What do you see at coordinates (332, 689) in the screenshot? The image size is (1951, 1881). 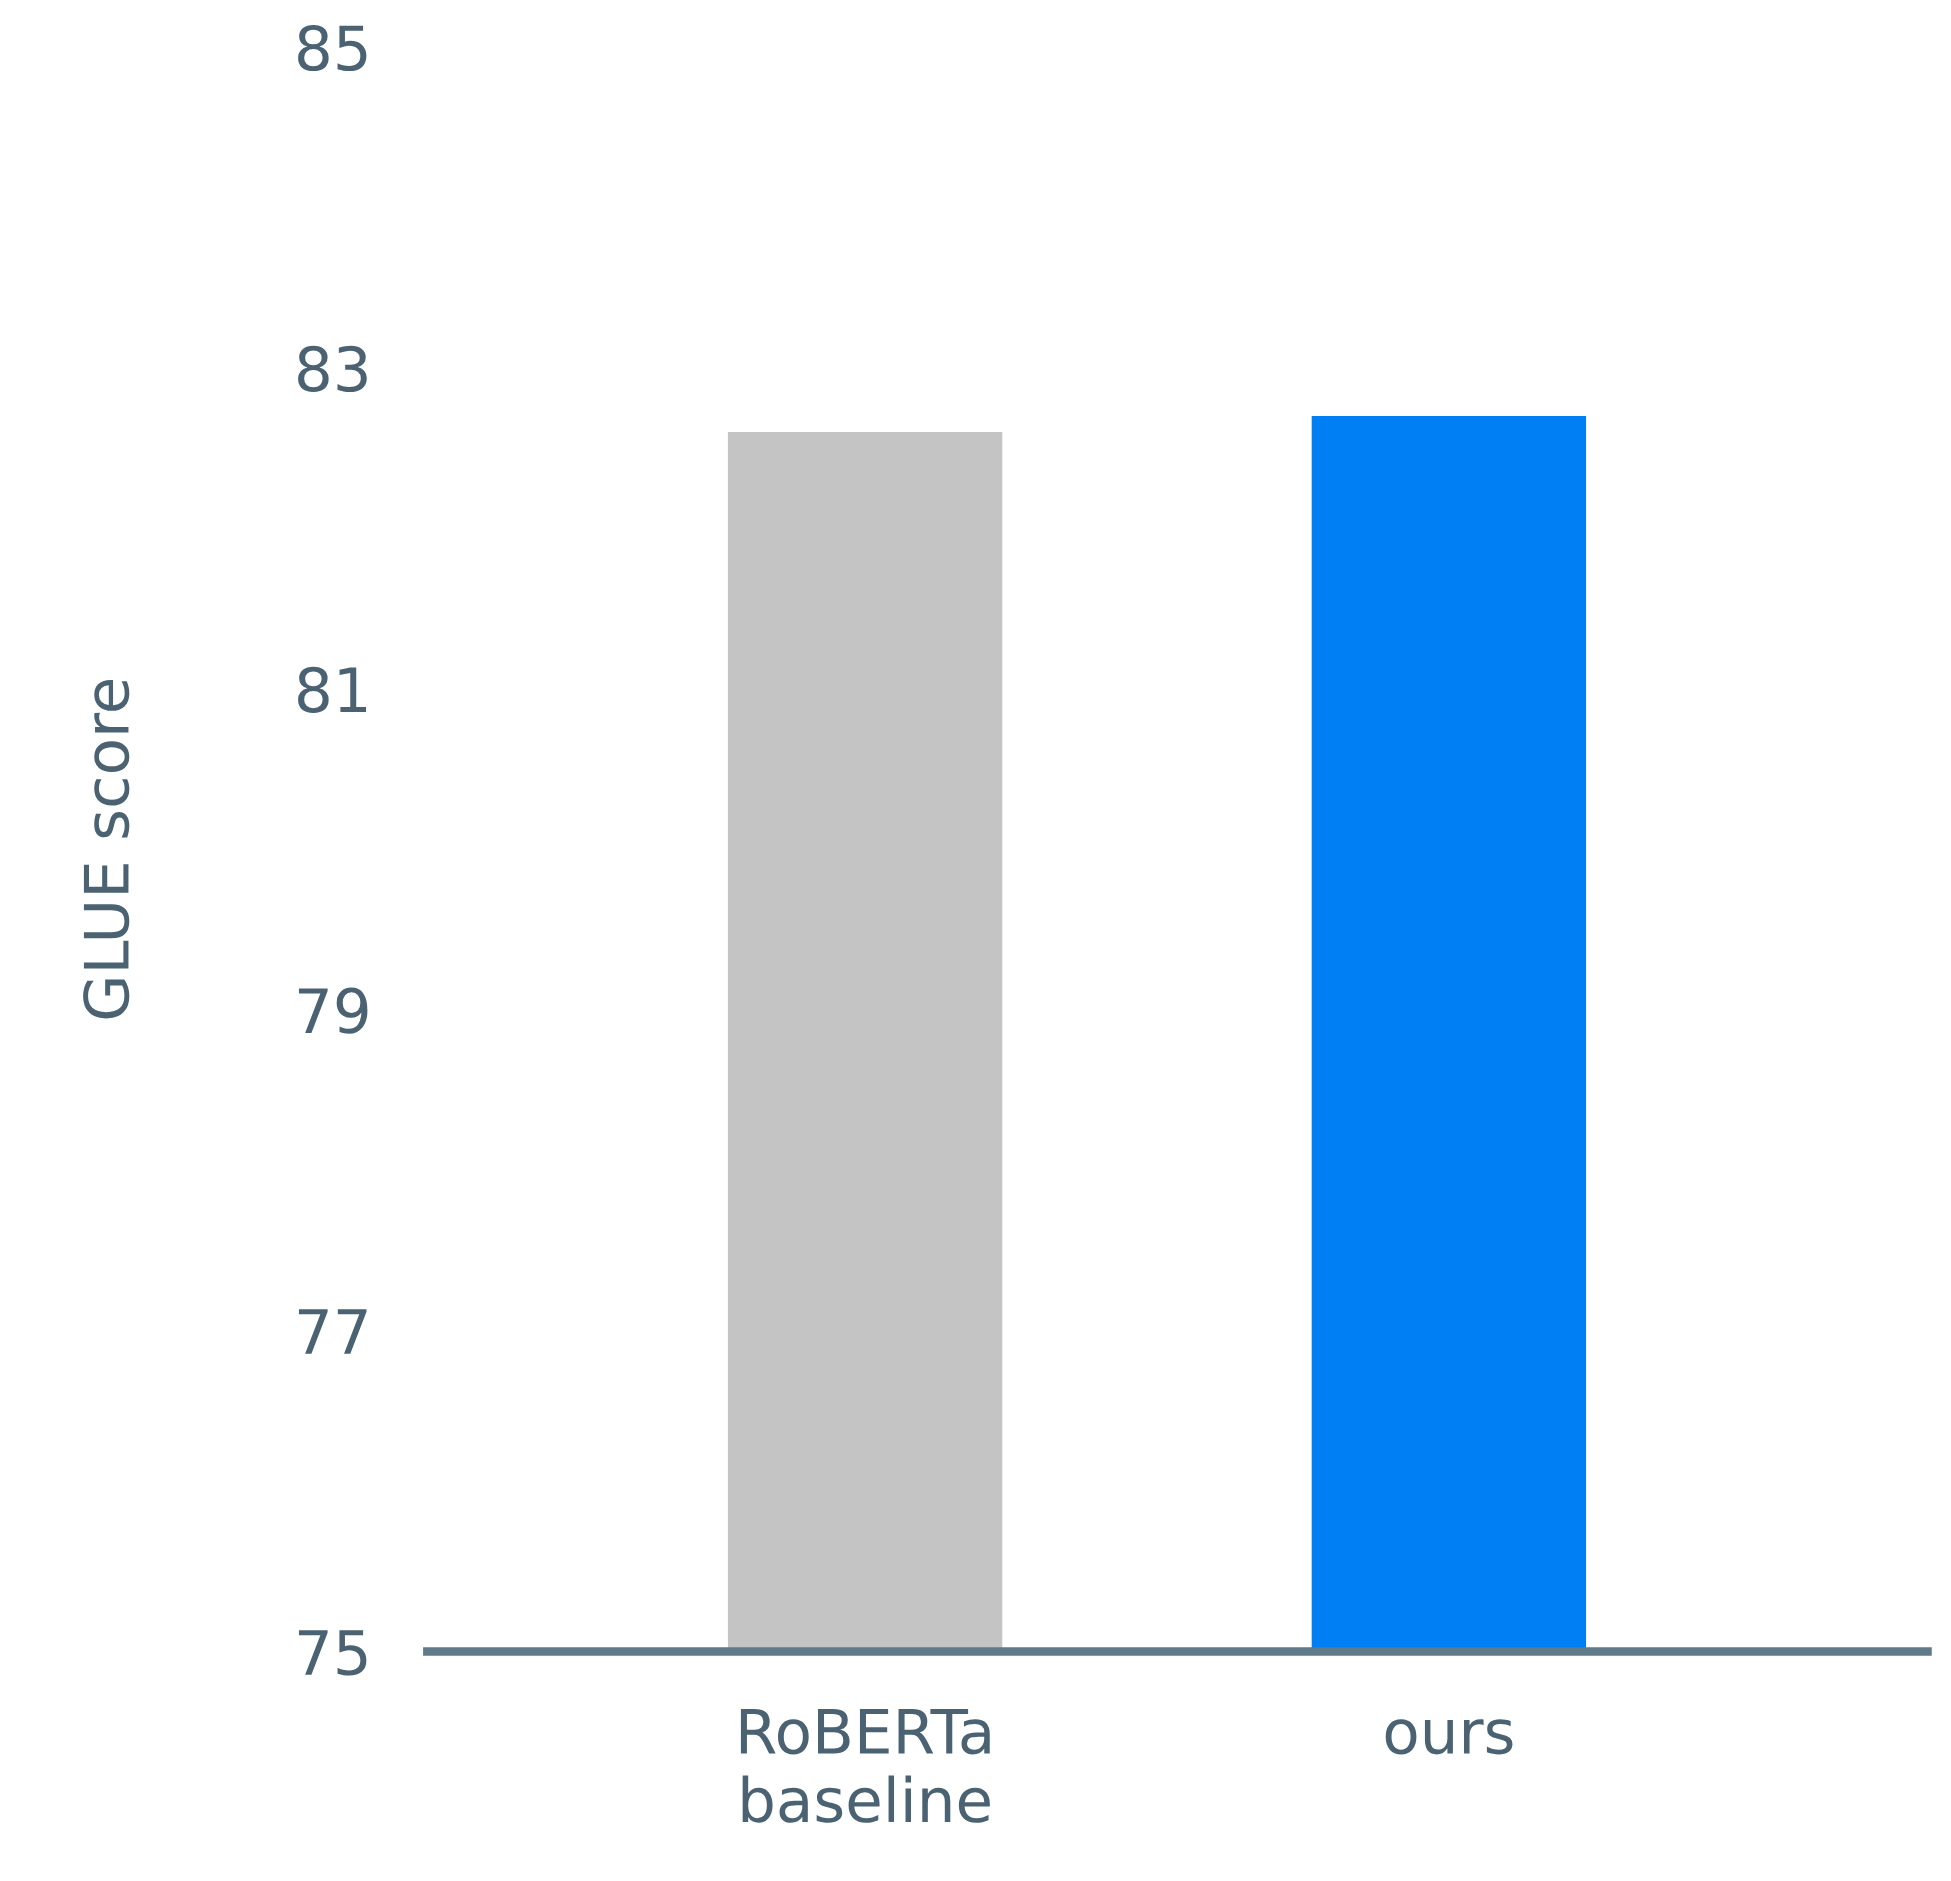 I see `y-tick-label: 81` at bounding box center [332, 689].